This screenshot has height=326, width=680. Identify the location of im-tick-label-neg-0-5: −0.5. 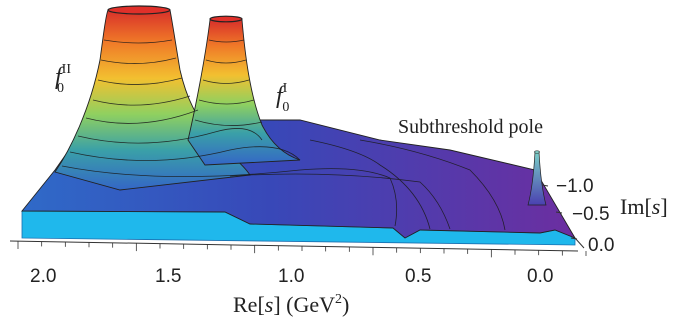
(591, 214).